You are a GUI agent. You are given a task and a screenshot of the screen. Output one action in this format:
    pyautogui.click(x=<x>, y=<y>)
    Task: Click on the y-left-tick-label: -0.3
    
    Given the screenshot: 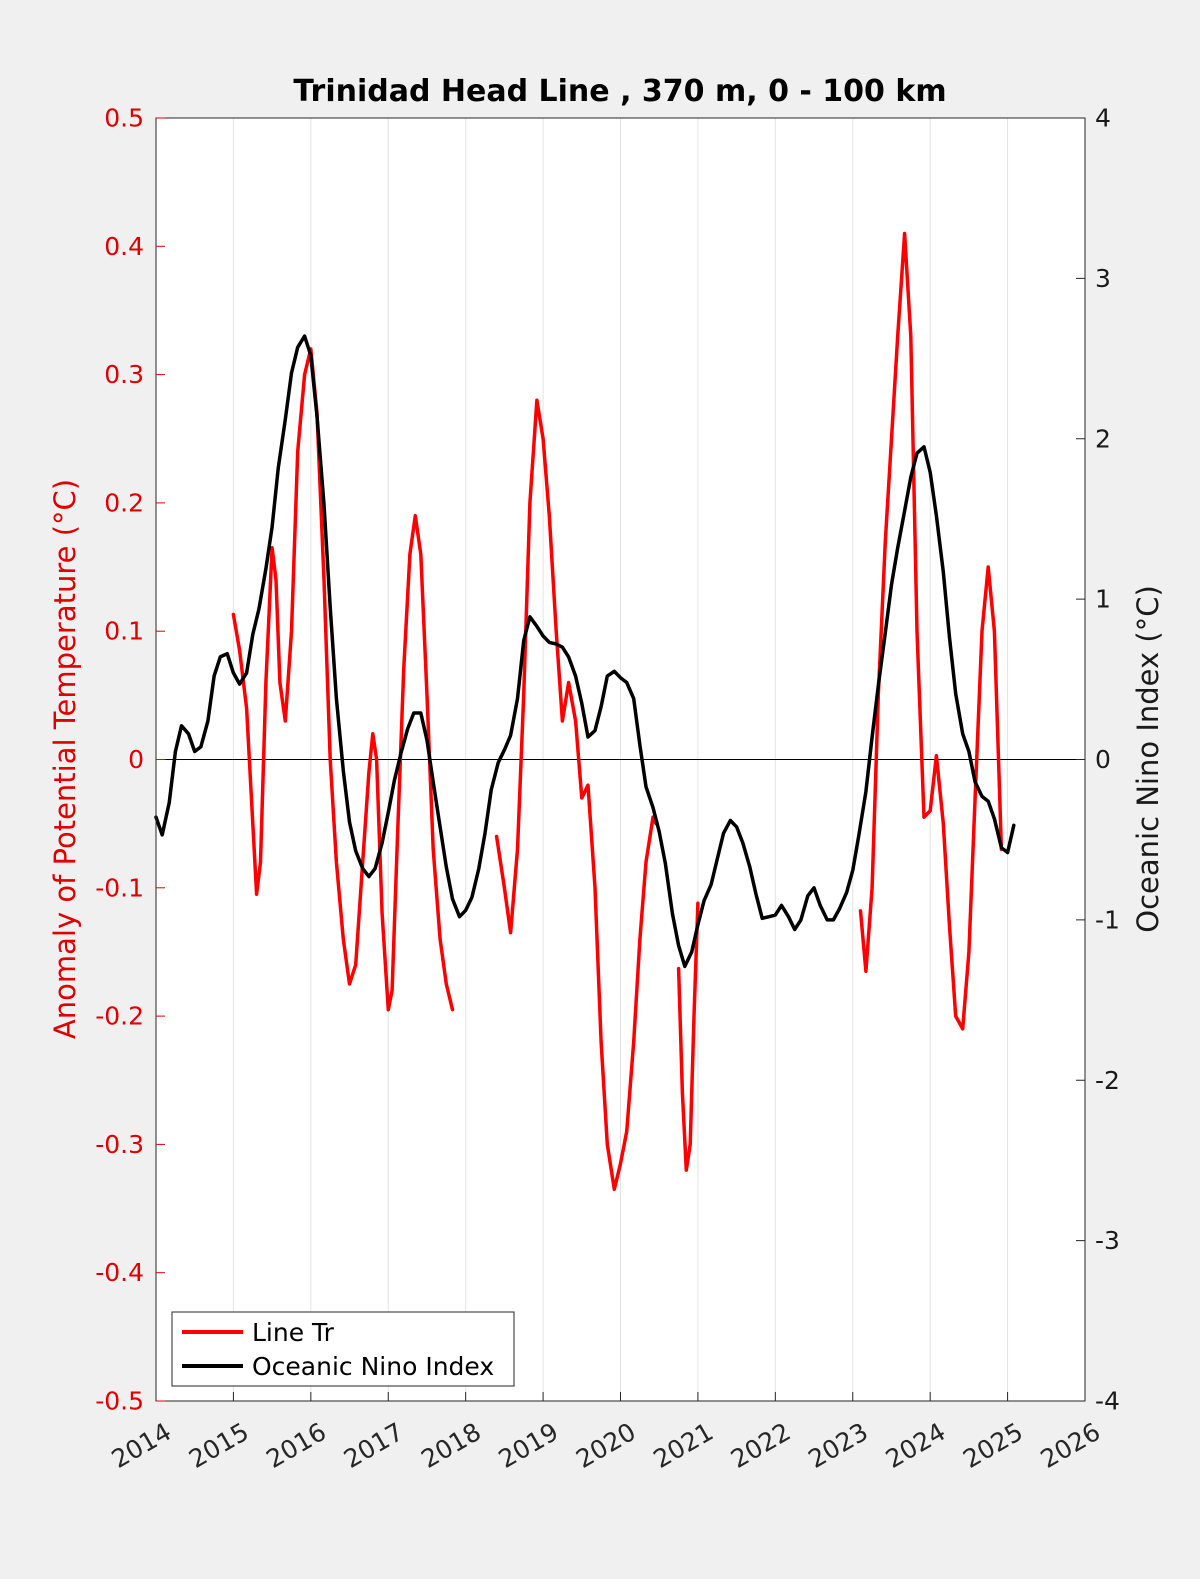 What is the action you would take?
    pyautogui.click(x=119, y=1144)
    